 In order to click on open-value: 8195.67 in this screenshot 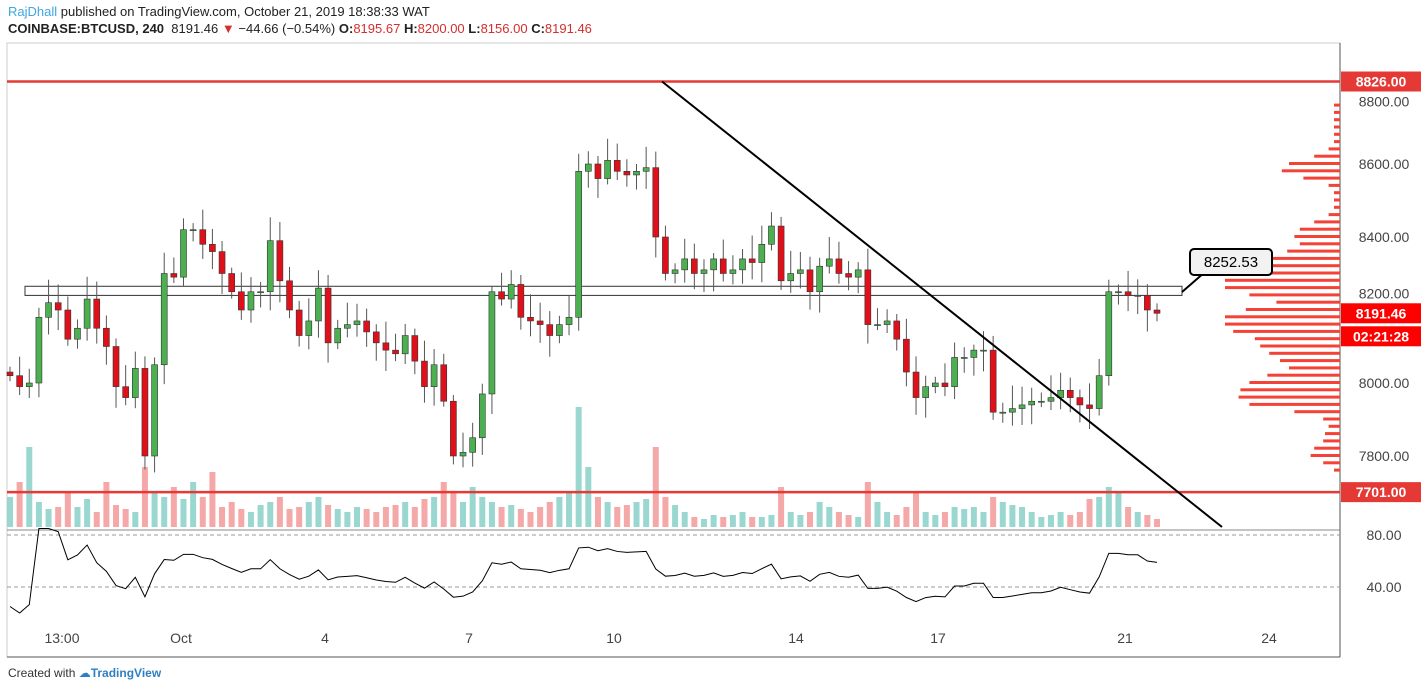, I will do `click(377, 28)`.